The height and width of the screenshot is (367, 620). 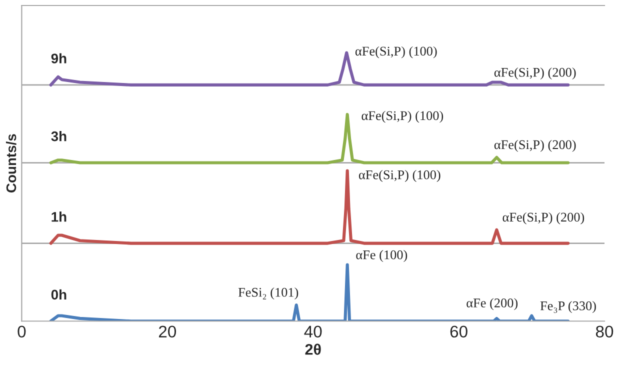 What do you see at coordinates (58, 294) in the screenshot?
I see `series-label: 0h` at bounding box center [58, 294].